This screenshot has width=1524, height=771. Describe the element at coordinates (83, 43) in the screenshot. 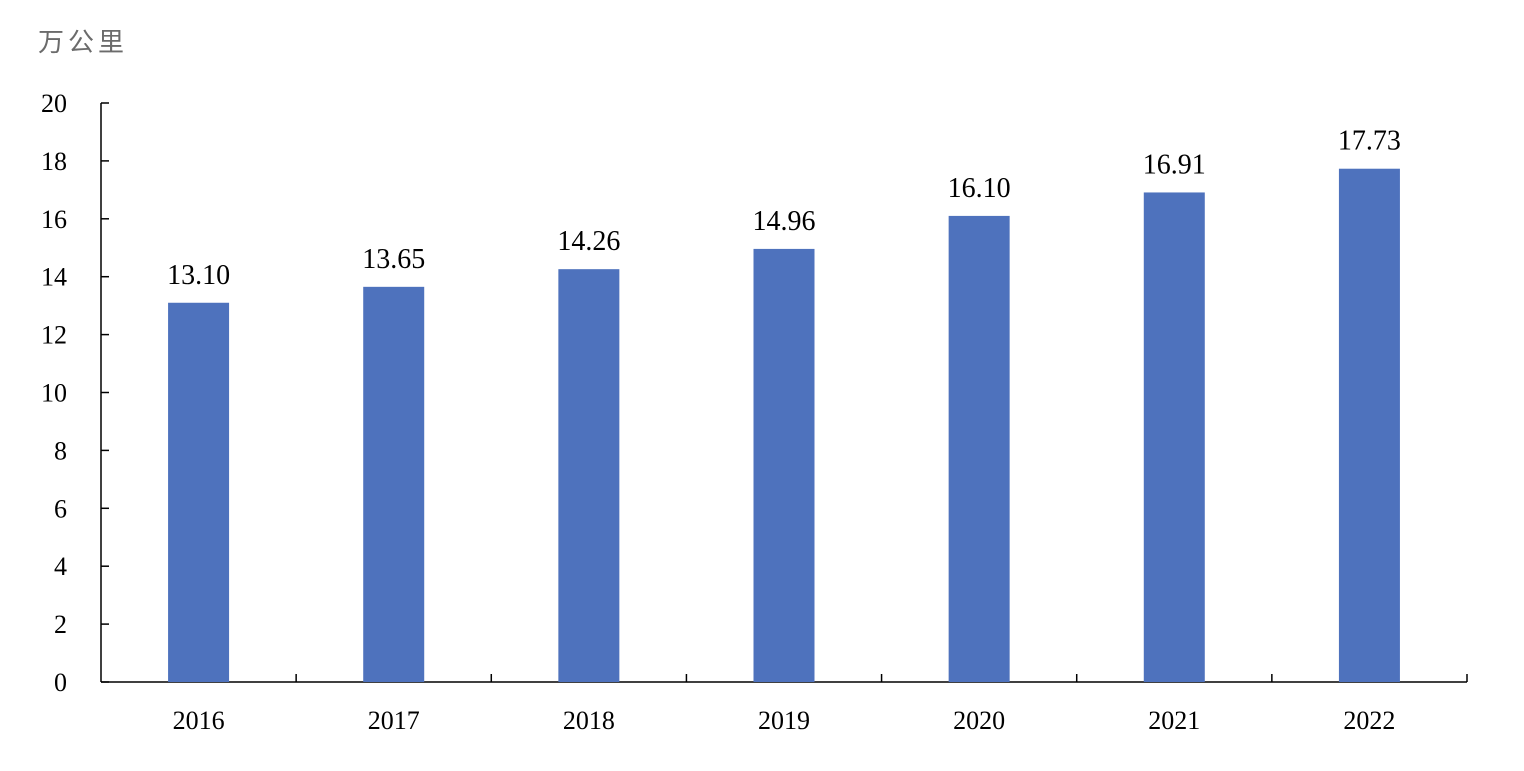

I see `y-axis-unit-label: 万公里` at that location.